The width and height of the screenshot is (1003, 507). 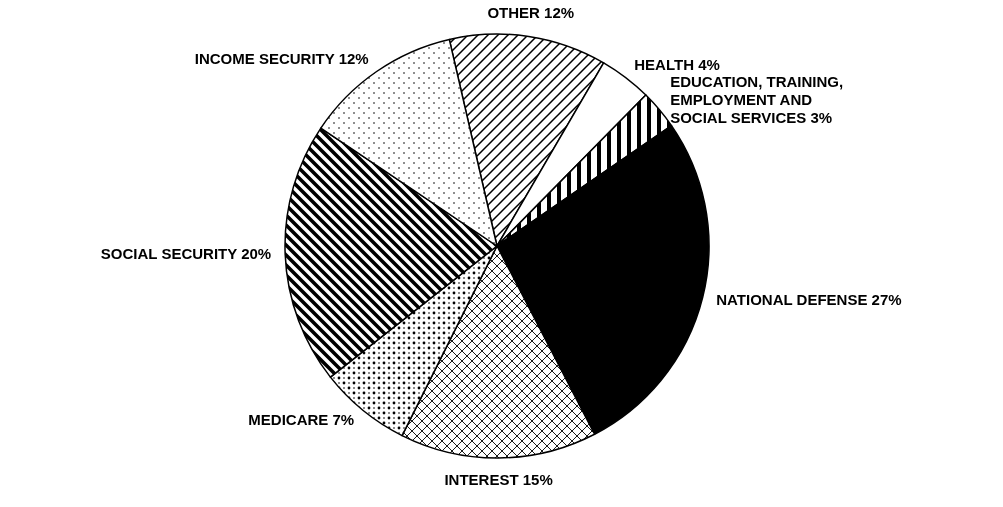 What do you see at coordinates (281, 58) in the screenshot?
I see `slice-label: INCOME SECURITY 12%` at bounding box center [281, 58].